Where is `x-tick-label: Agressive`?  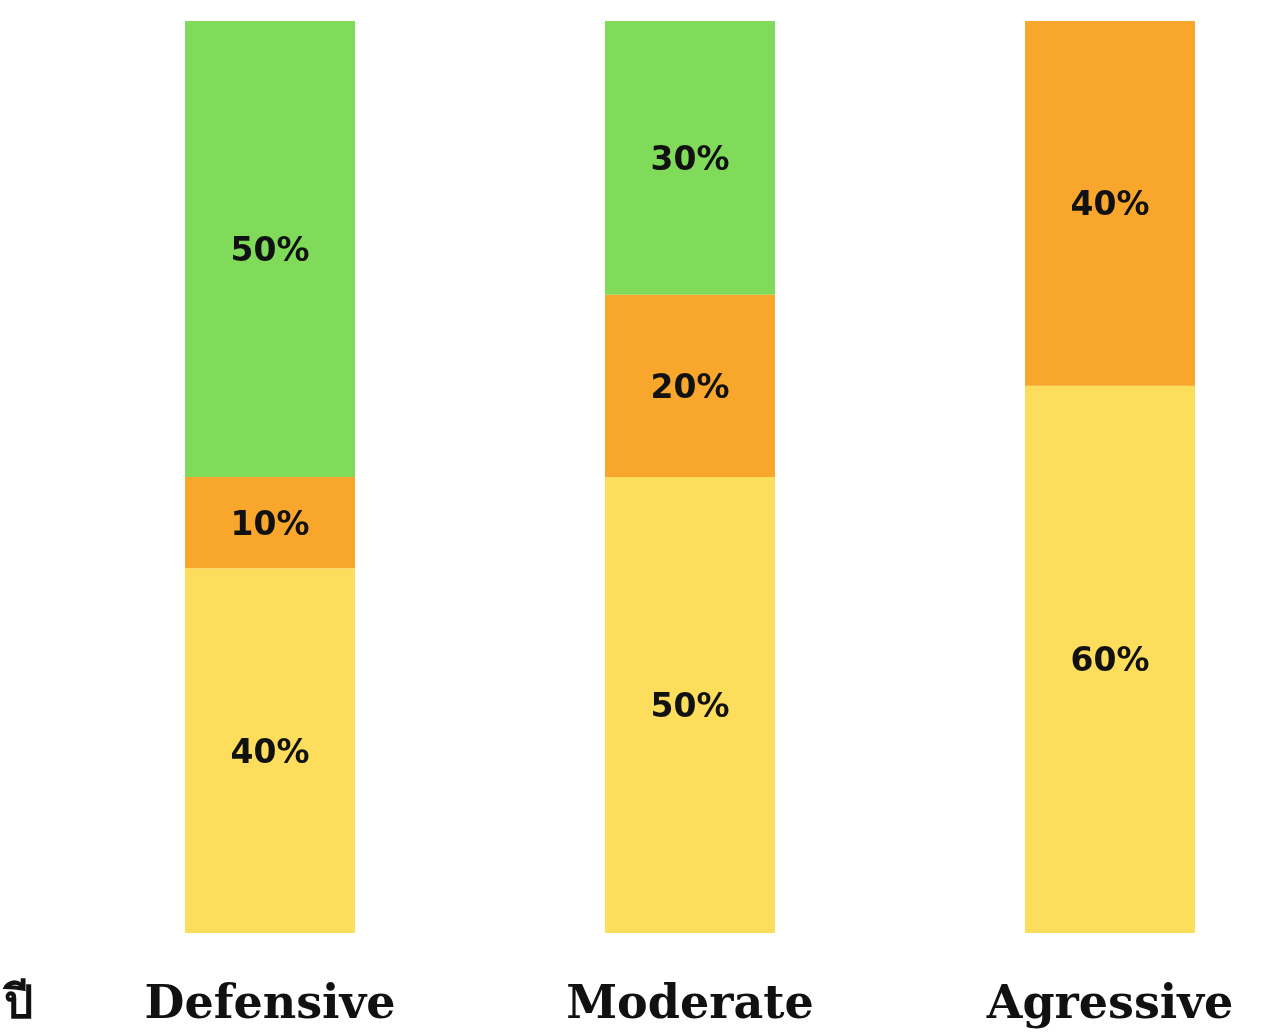 x-tick-label: Agressive is located at coordinates (1109, 1002).